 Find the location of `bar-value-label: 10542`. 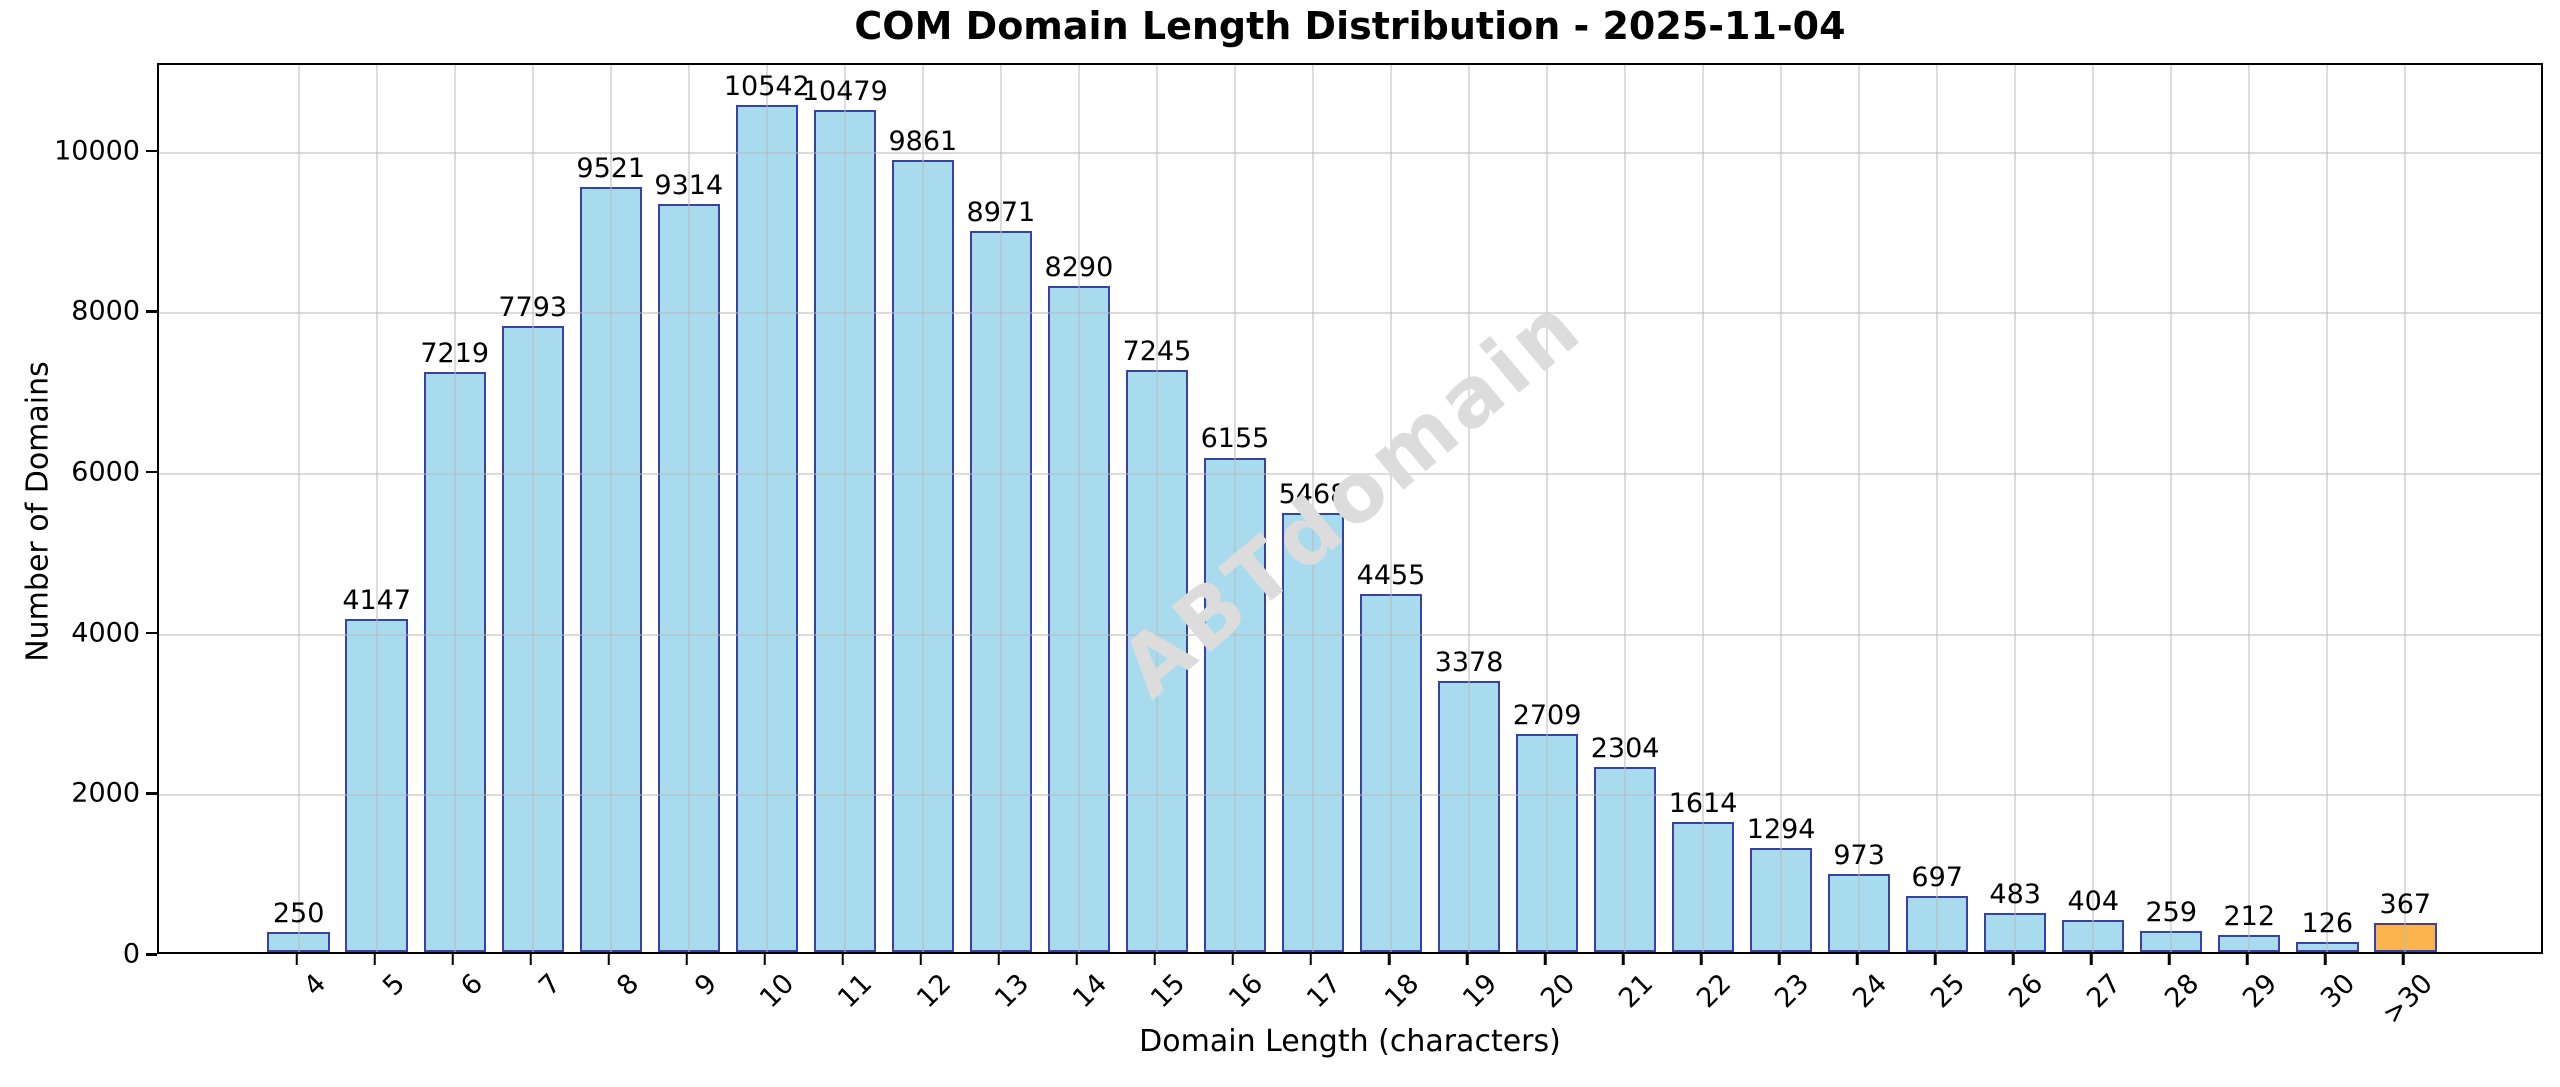

bar-value-label: 10542 is located at coordinates (766, 87).